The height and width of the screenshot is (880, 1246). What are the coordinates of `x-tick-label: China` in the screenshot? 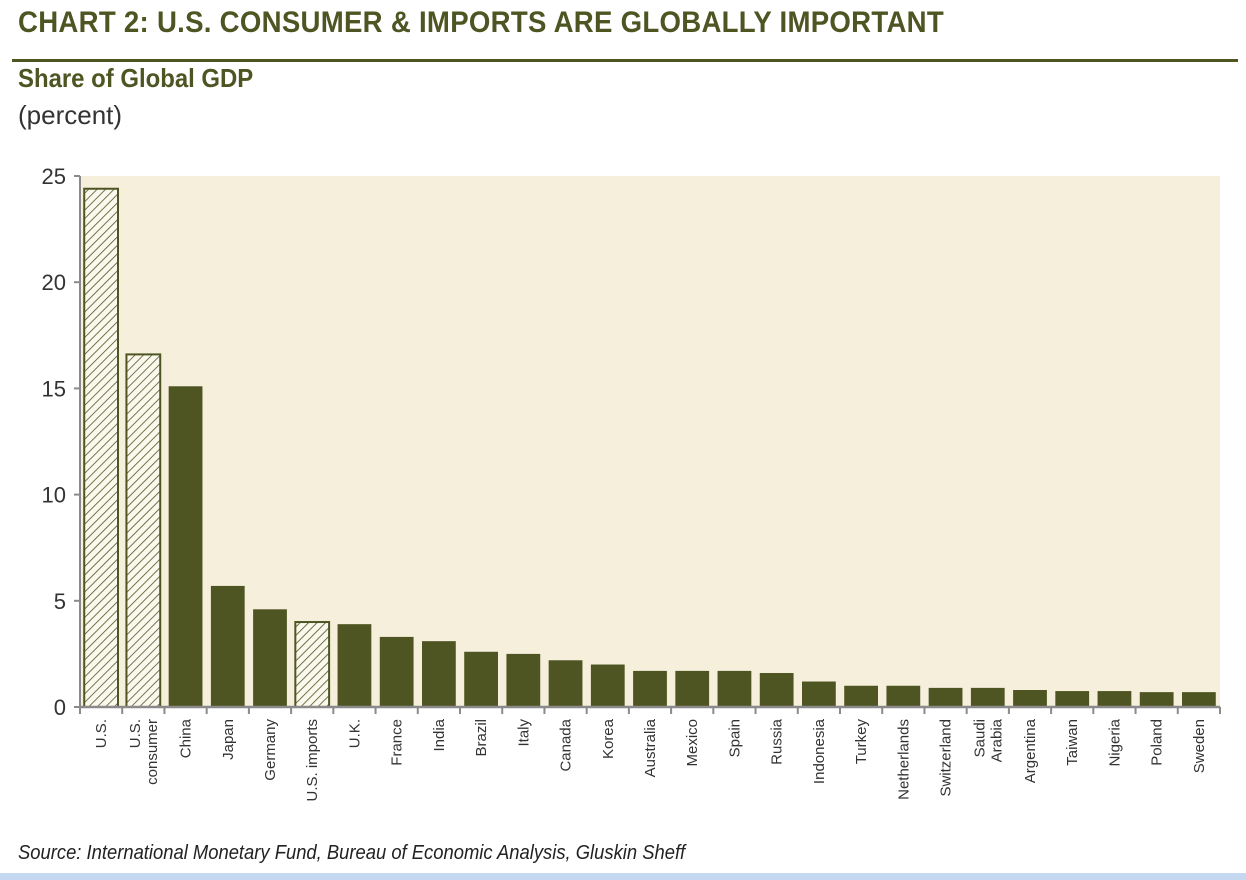 It's located at (186, 738).